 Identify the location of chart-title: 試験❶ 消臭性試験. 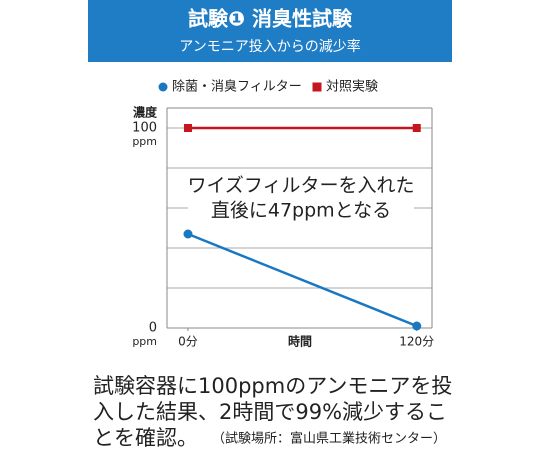
(270, 19).